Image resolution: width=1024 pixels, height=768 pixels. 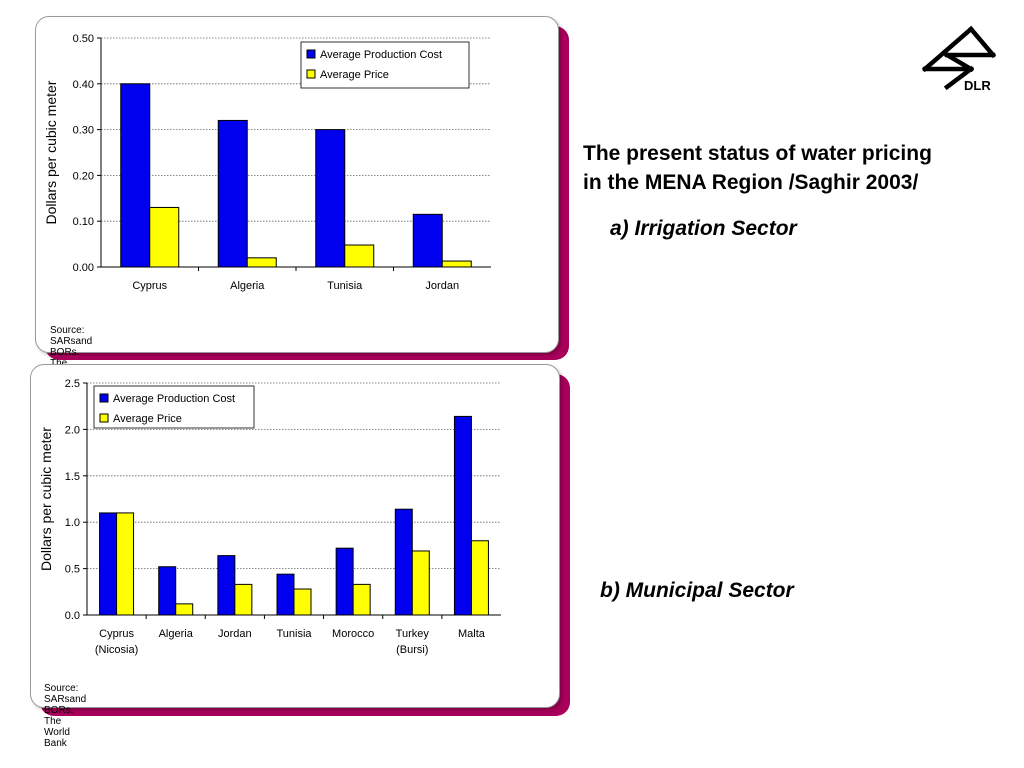 What do you see at coordinates (977, 85) in the screenshot?
I see `logo-text: DLR` at bounding box center [977, 85].